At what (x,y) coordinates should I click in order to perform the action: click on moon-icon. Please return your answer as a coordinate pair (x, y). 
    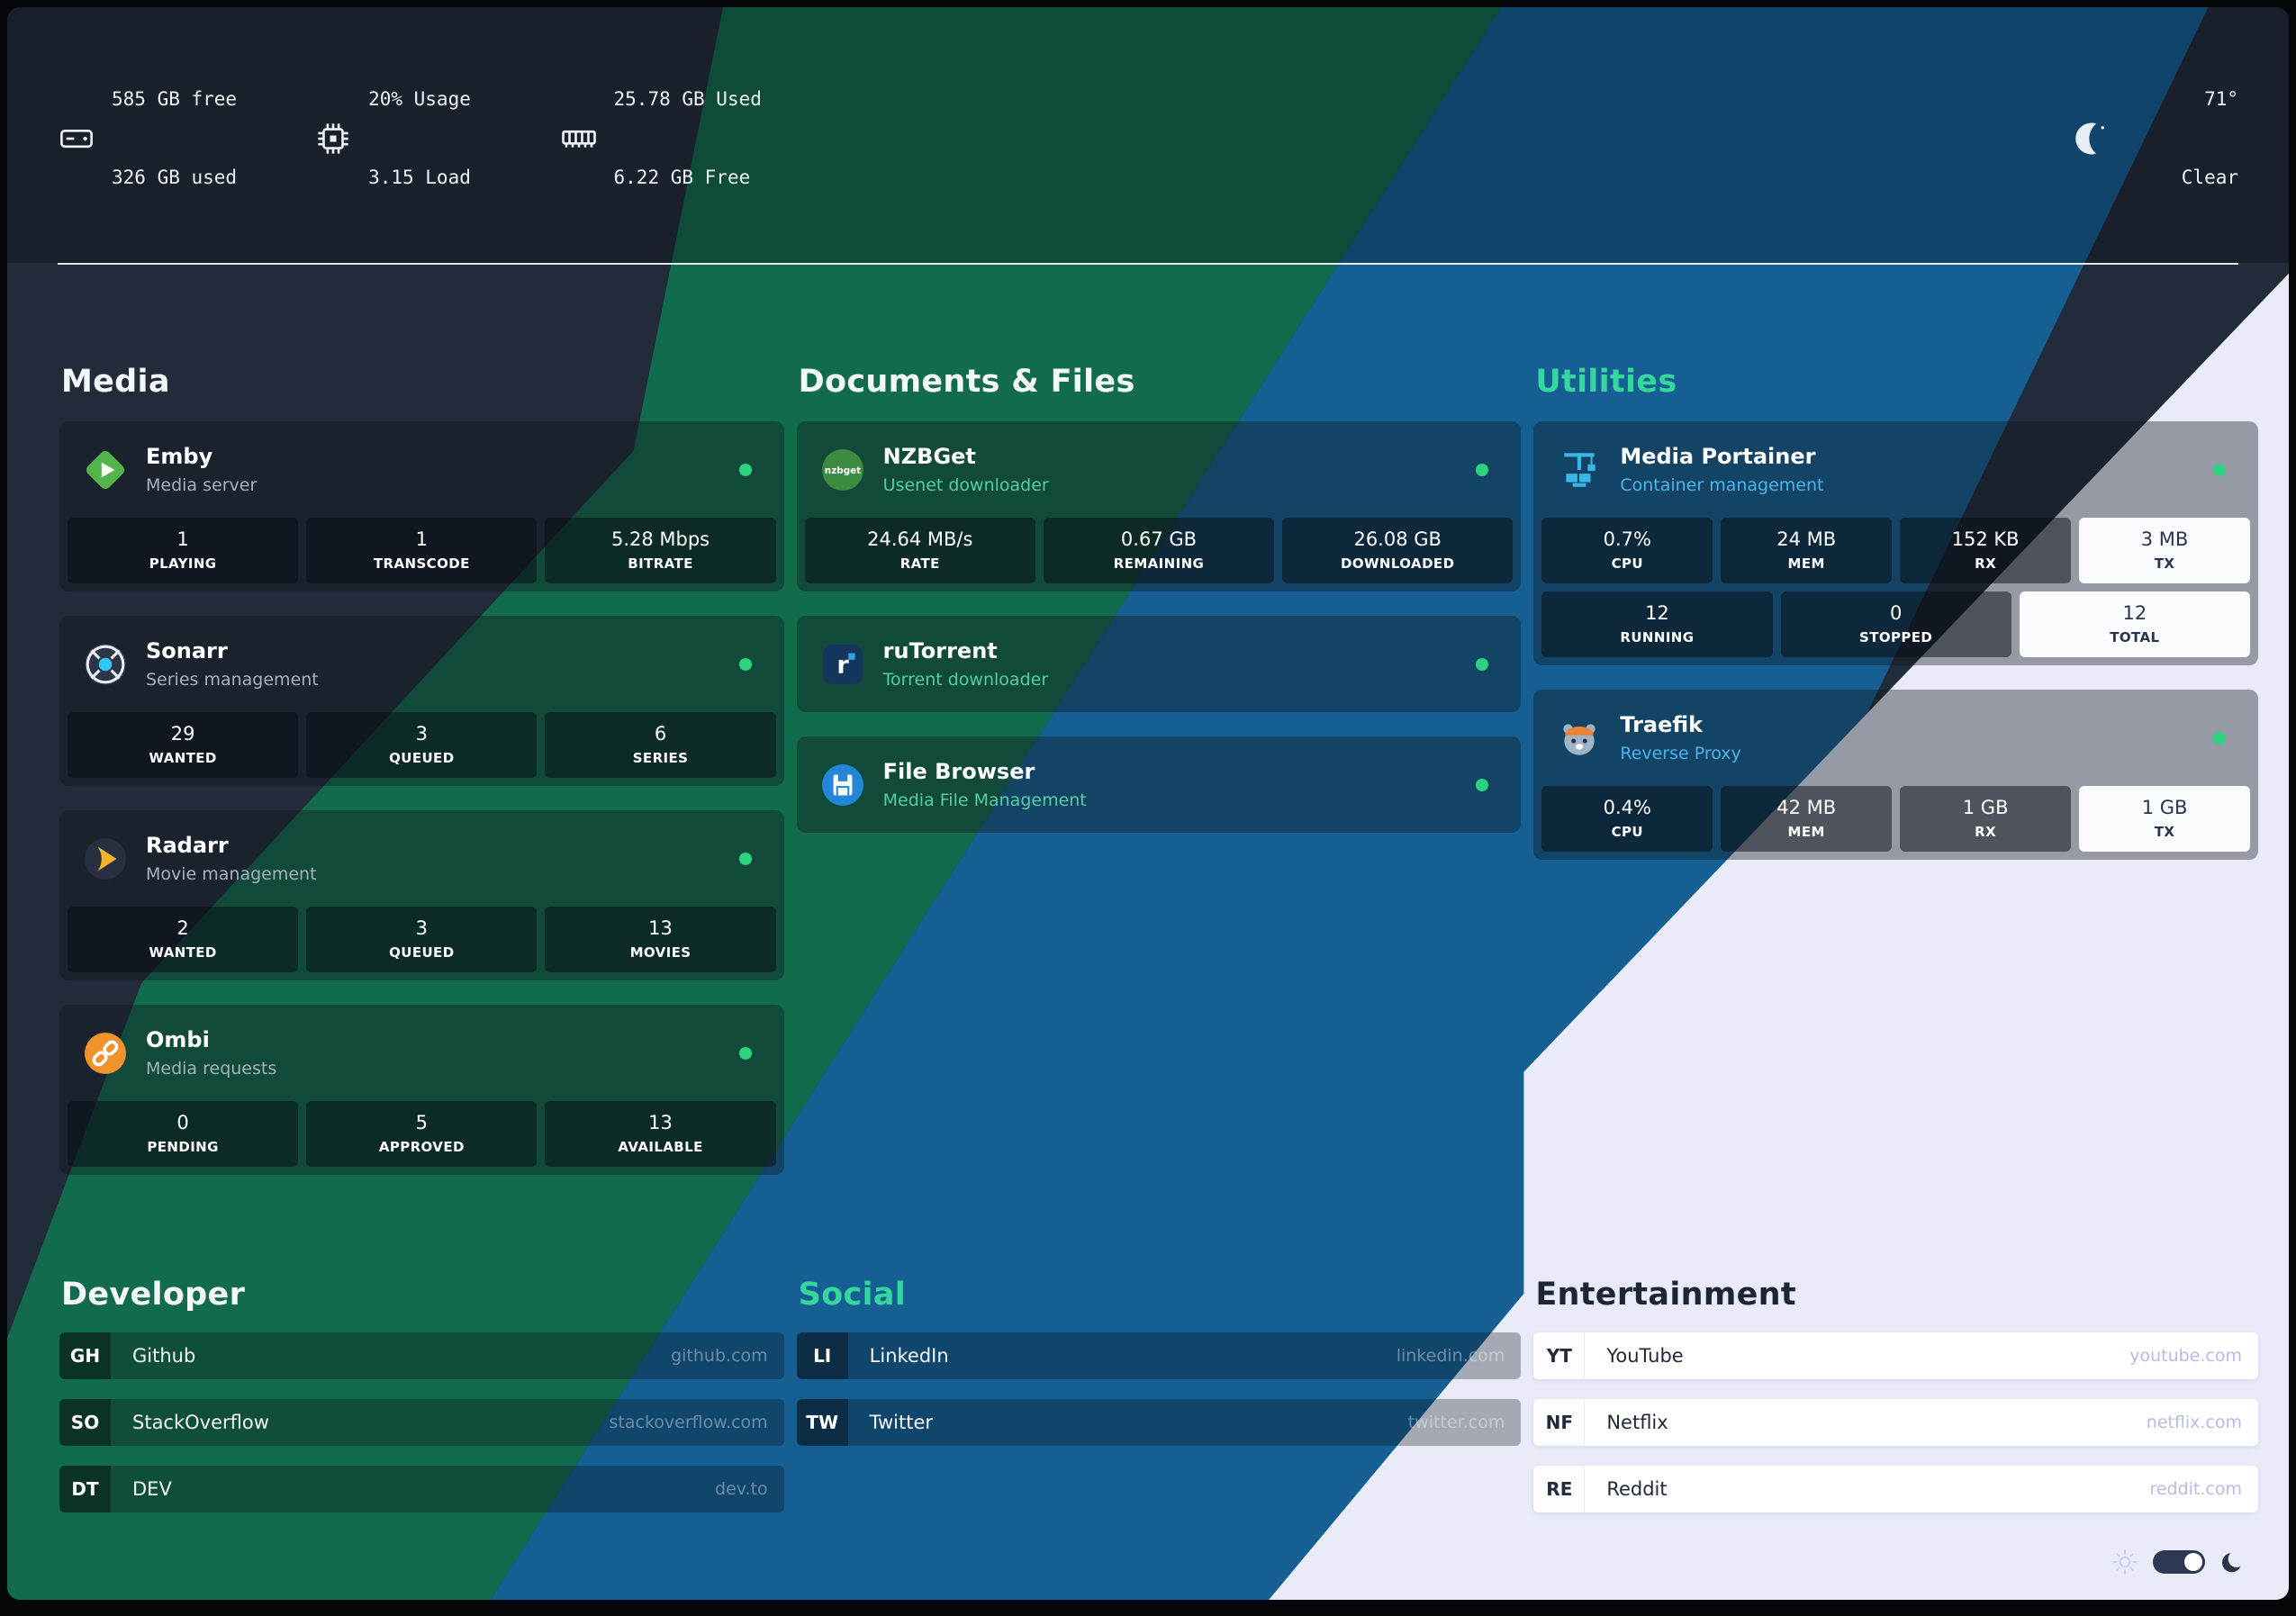
    Looking at the image, I should click on (2233, 1562).